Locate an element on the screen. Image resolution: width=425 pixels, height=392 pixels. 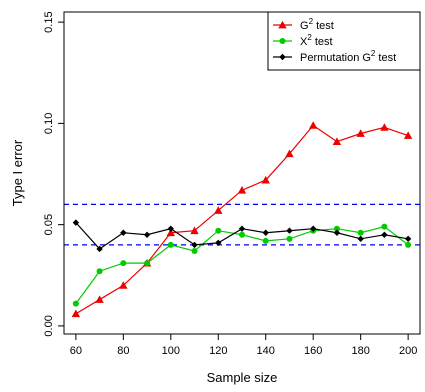
legend-label-perm: Permutation G2 test is located at coordinates (348, 56).